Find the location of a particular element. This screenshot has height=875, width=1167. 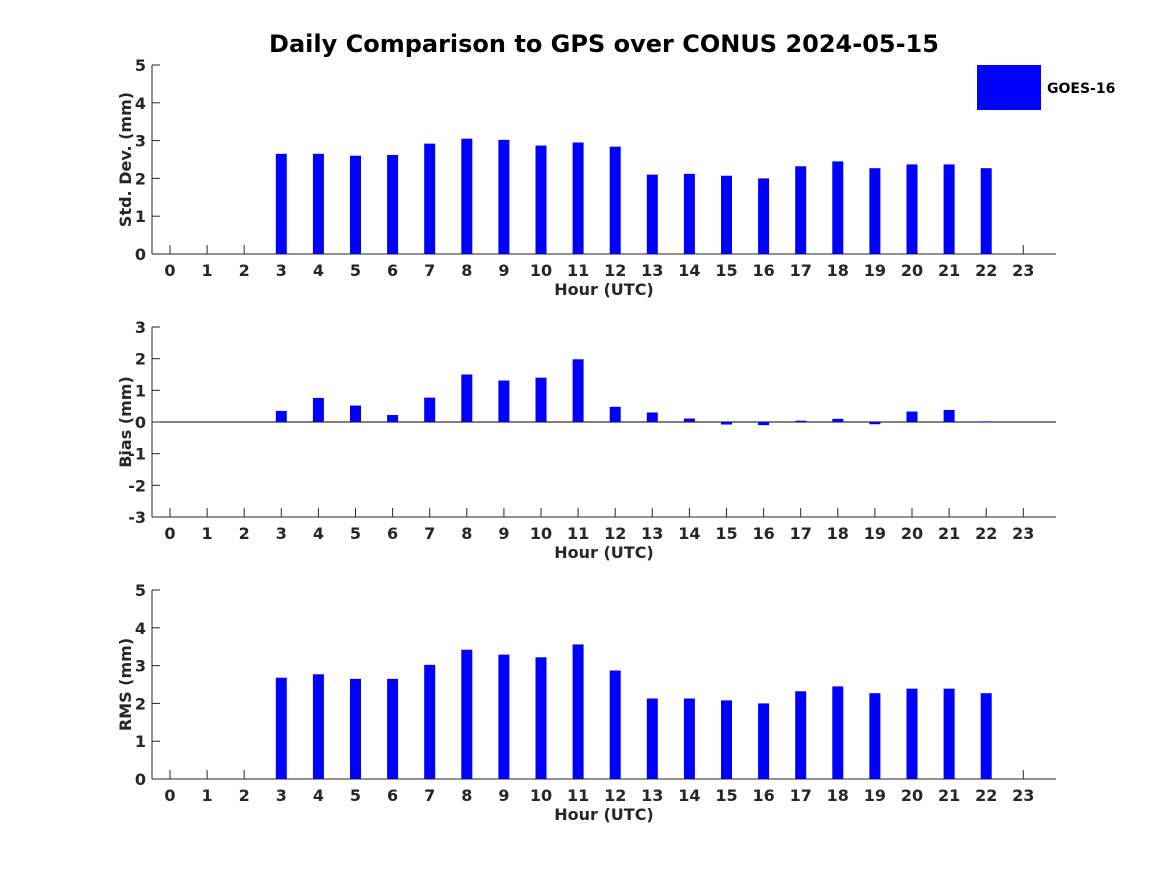

rms-x-tick-label: 8 is located at coordinates (466, 795).